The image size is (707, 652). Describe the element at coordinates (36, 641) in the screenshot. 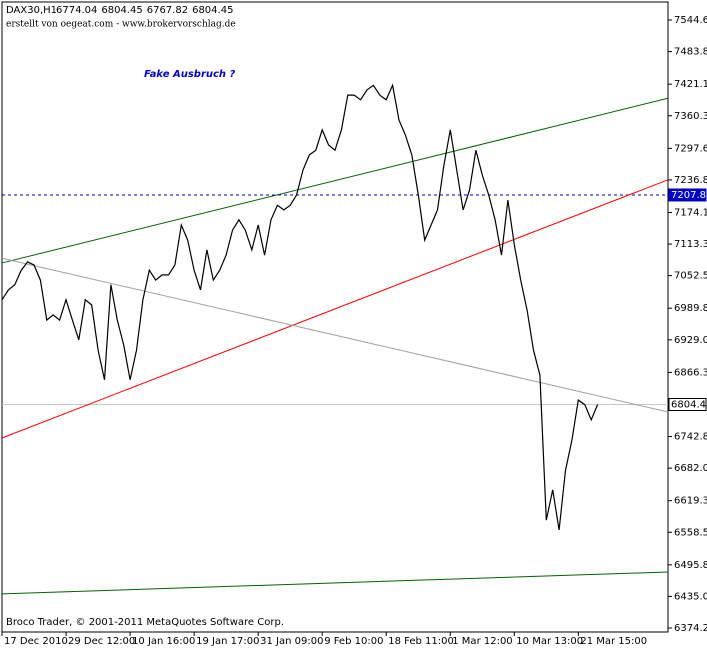

I see `x-tick-label: 17 Dec 2010` at that location.